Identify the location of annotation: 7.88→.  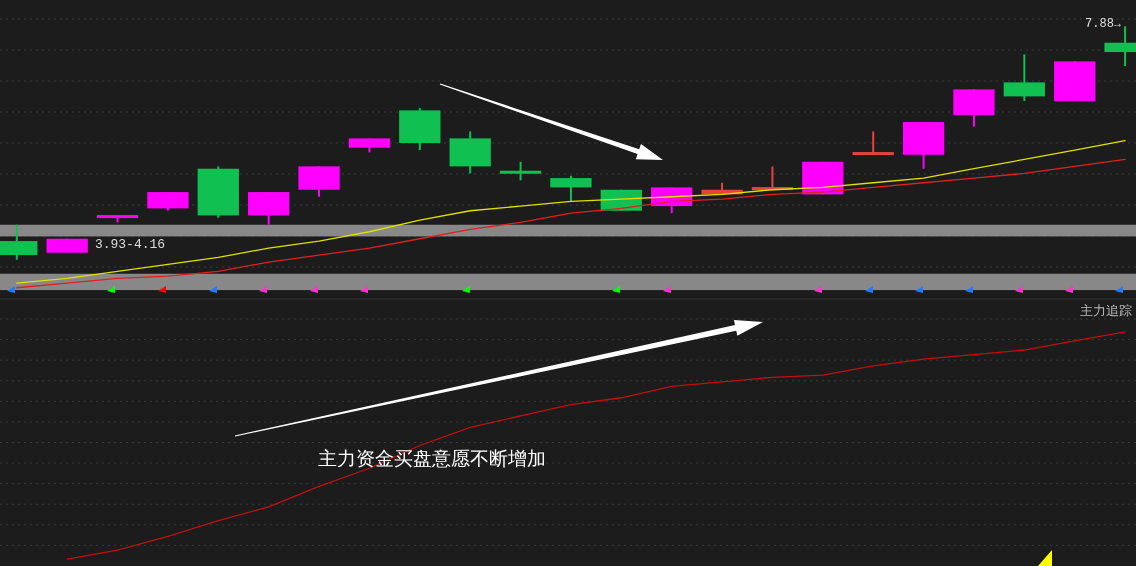
(1103, 24).